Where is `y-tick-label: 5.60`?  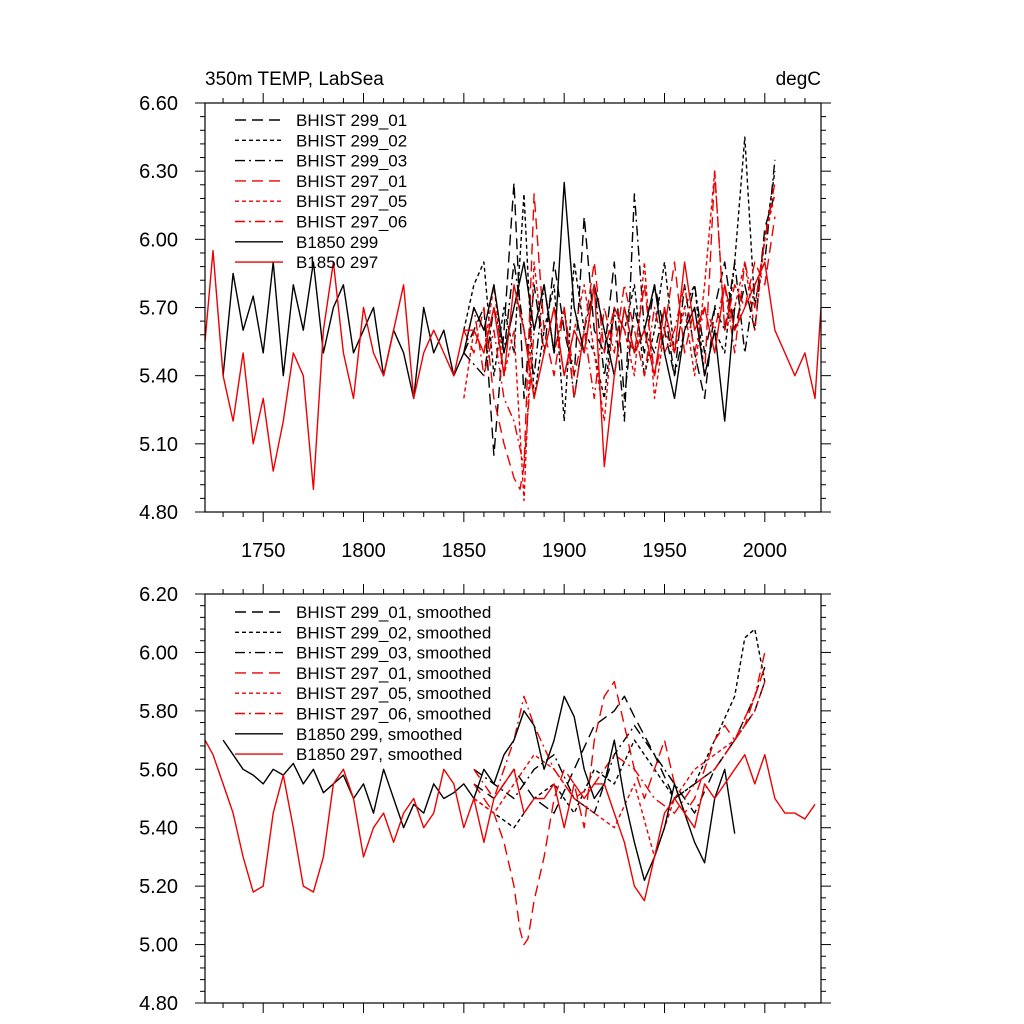 y-tick-label: 5.60 is located at coordinates (158, 770).